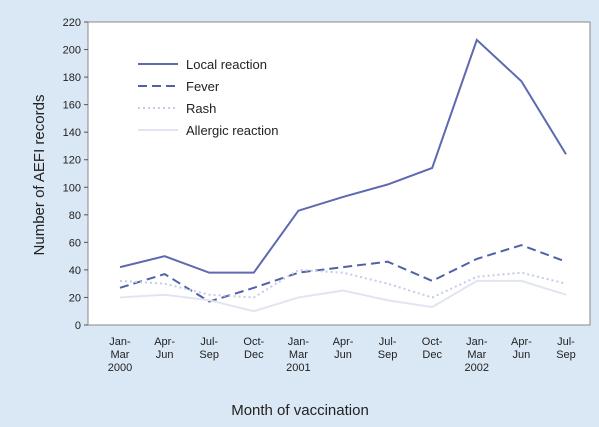 The height and width of the screenshot is (427, 599). I want to click on x-tick-label: Jan-Mar 2001, so click(298, 355).